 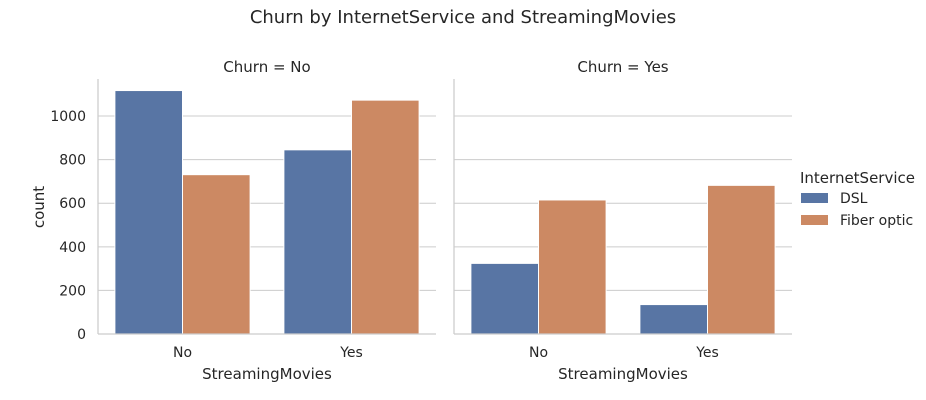 What do you see at coordinates (814, 220) in the screenshot?
I see `legend-swatch-fiber-optic` at bounding box center [814, 220].